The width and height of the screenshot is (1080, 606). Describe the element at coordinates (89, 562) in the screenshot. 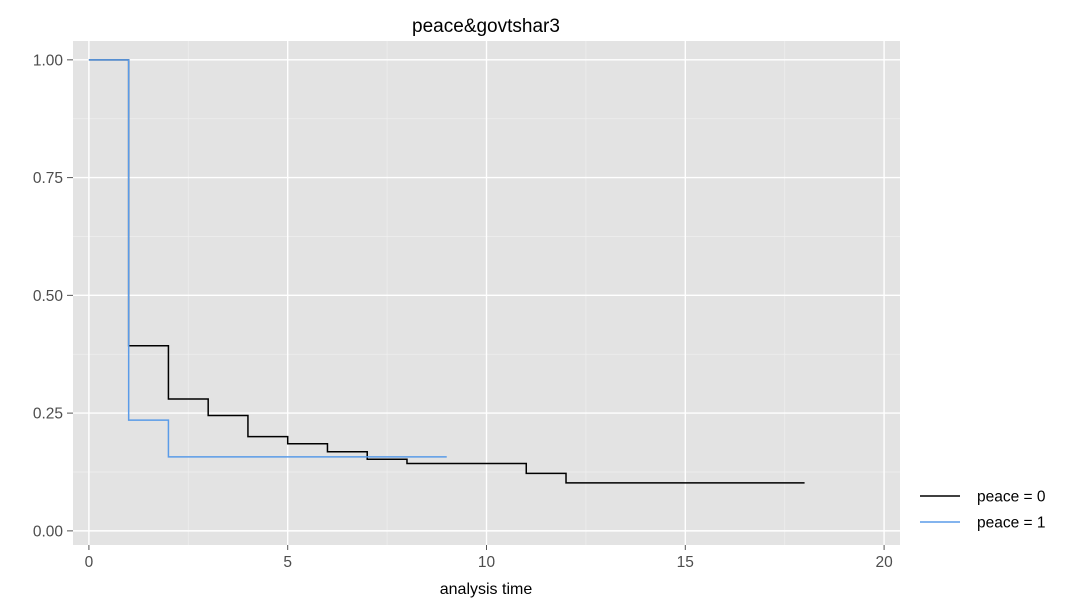

I see `x-tick-label: 0` at that location.